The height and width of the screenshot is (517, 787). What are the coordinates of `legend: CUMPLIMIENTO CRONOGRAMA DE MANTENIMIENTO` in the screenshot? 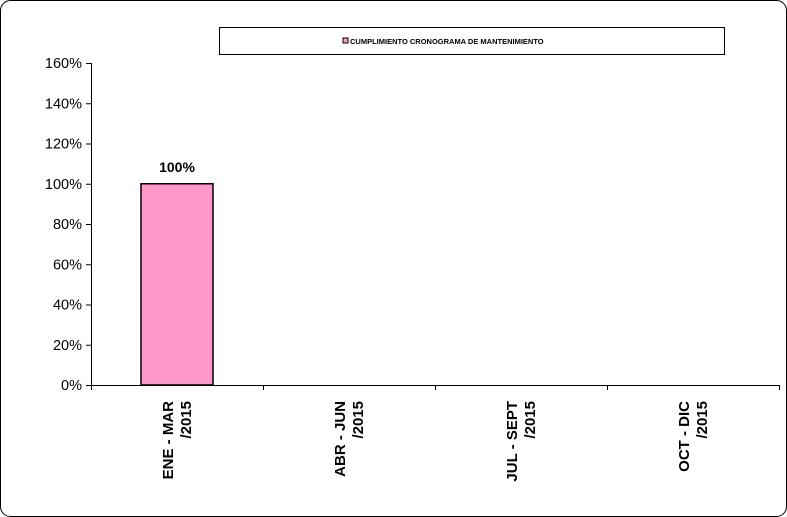 It's located at (472, 41).